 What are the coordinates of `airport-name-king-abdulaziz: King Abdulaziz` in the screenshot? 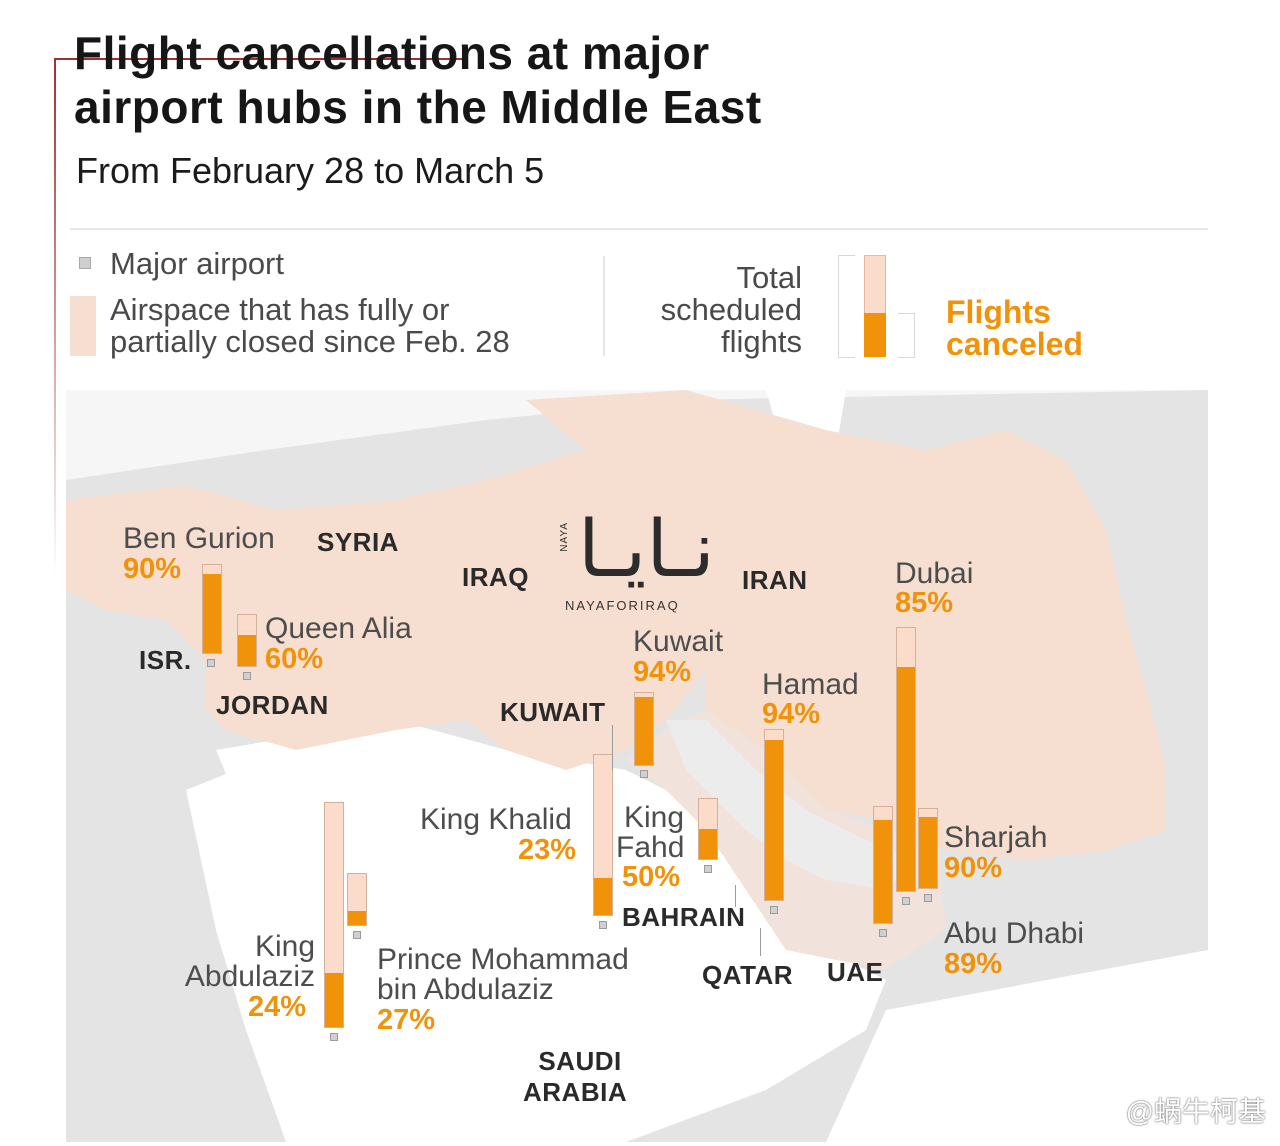 It's located at (249, 961).